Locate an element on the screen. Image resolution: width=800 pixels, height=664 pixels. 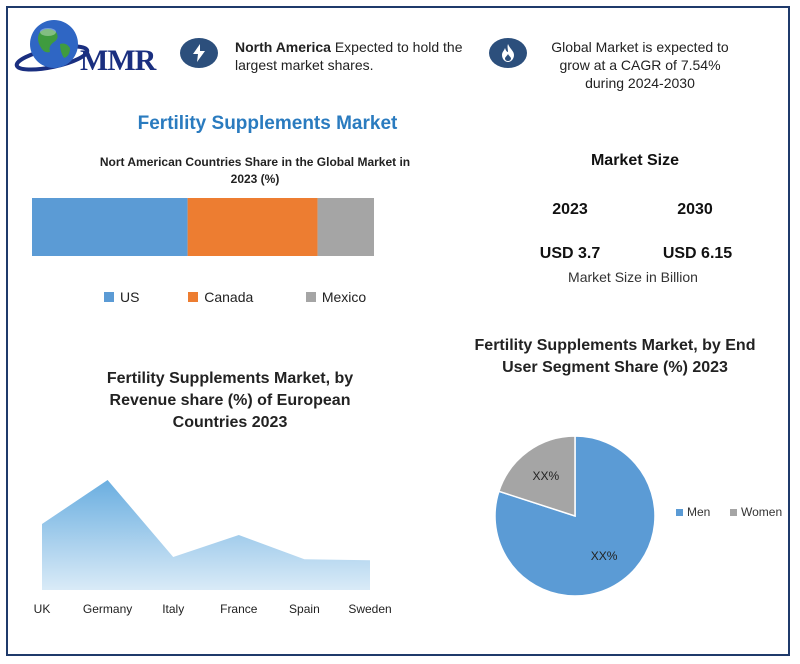
pie-slice-women is located at coordinates (536, 476).